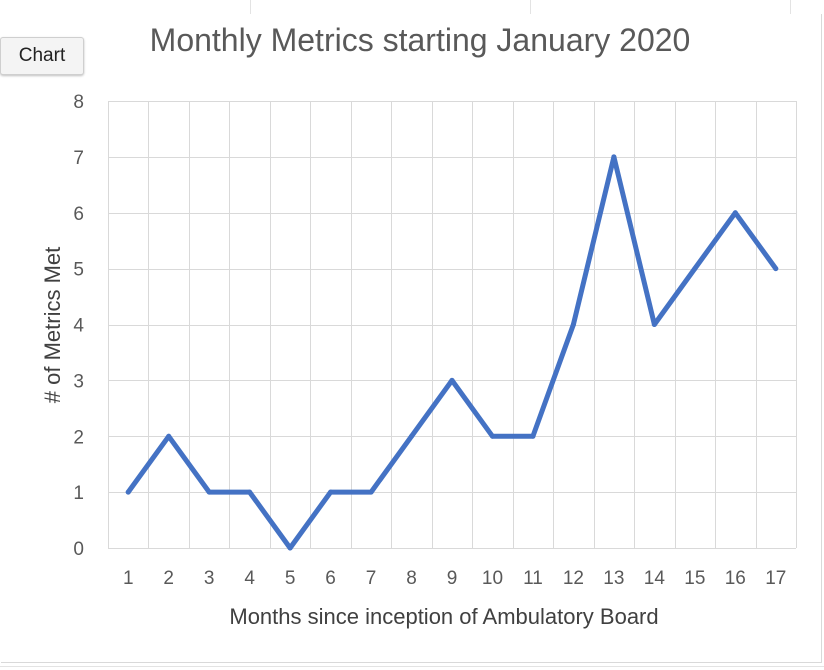 This screenshot has width=824, height=670. Describe the element at coordinates (533, 578) in the screenshot. I see `x-tick-label: 11` at that location.